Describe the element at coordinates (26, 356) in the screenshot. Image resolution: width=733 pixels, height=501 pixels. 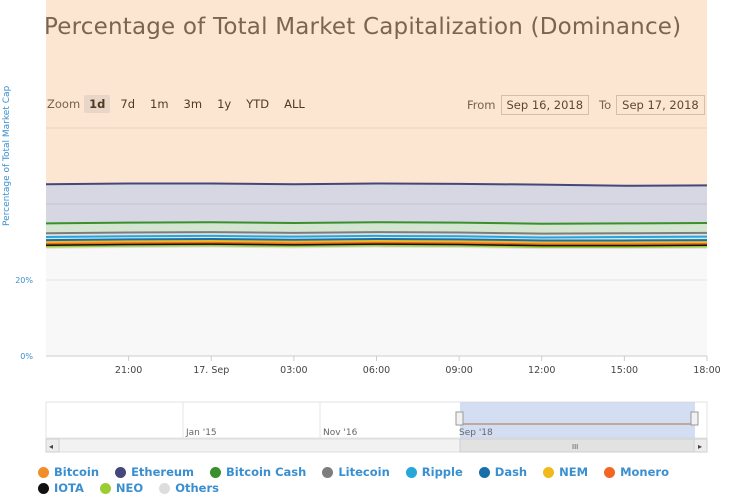
I see `y-tick-label: 0%` at that location.